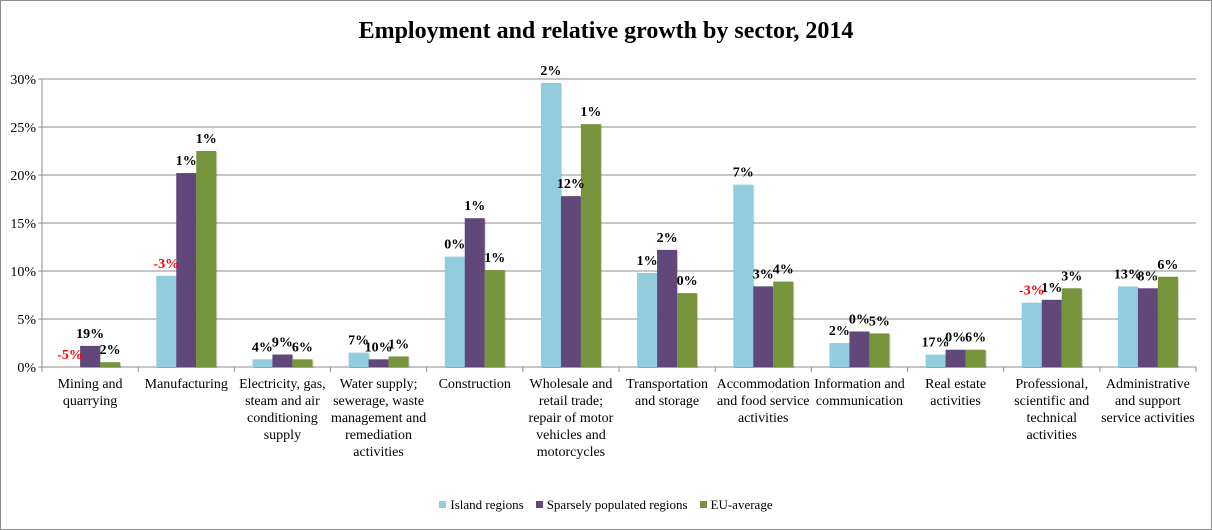  What do you see at coordinates (763, 401) in the screenshot?
I see `category-label: Accommodation and food service activities` at bounding box center [763, 401].